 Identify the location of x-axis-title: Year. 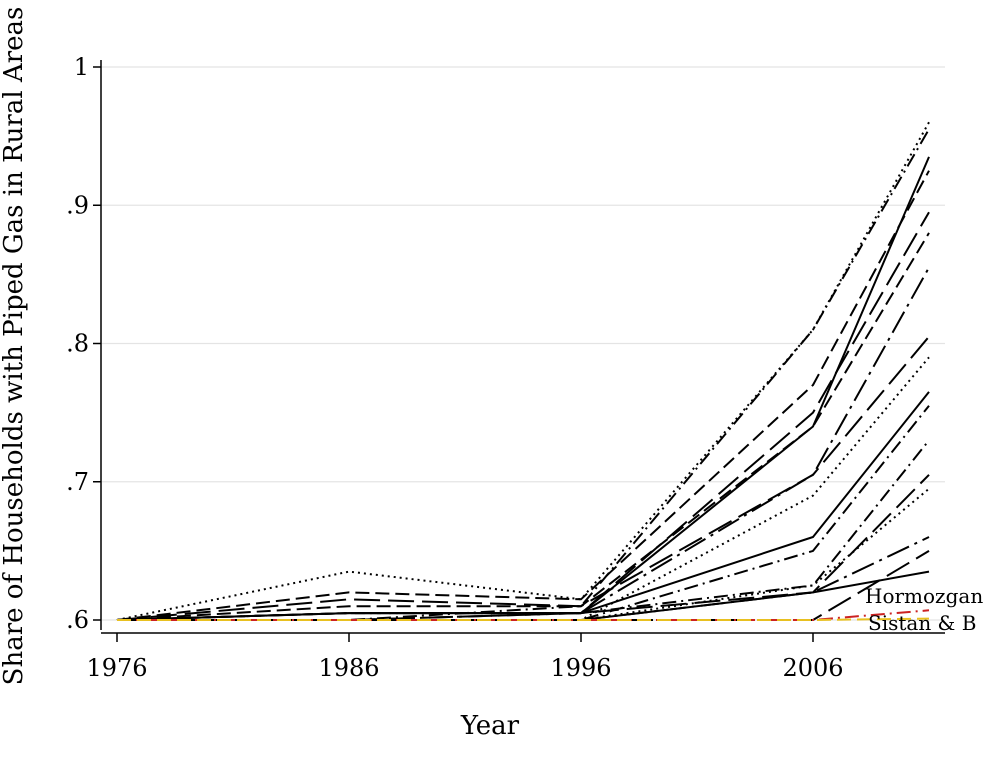
(490, 726).